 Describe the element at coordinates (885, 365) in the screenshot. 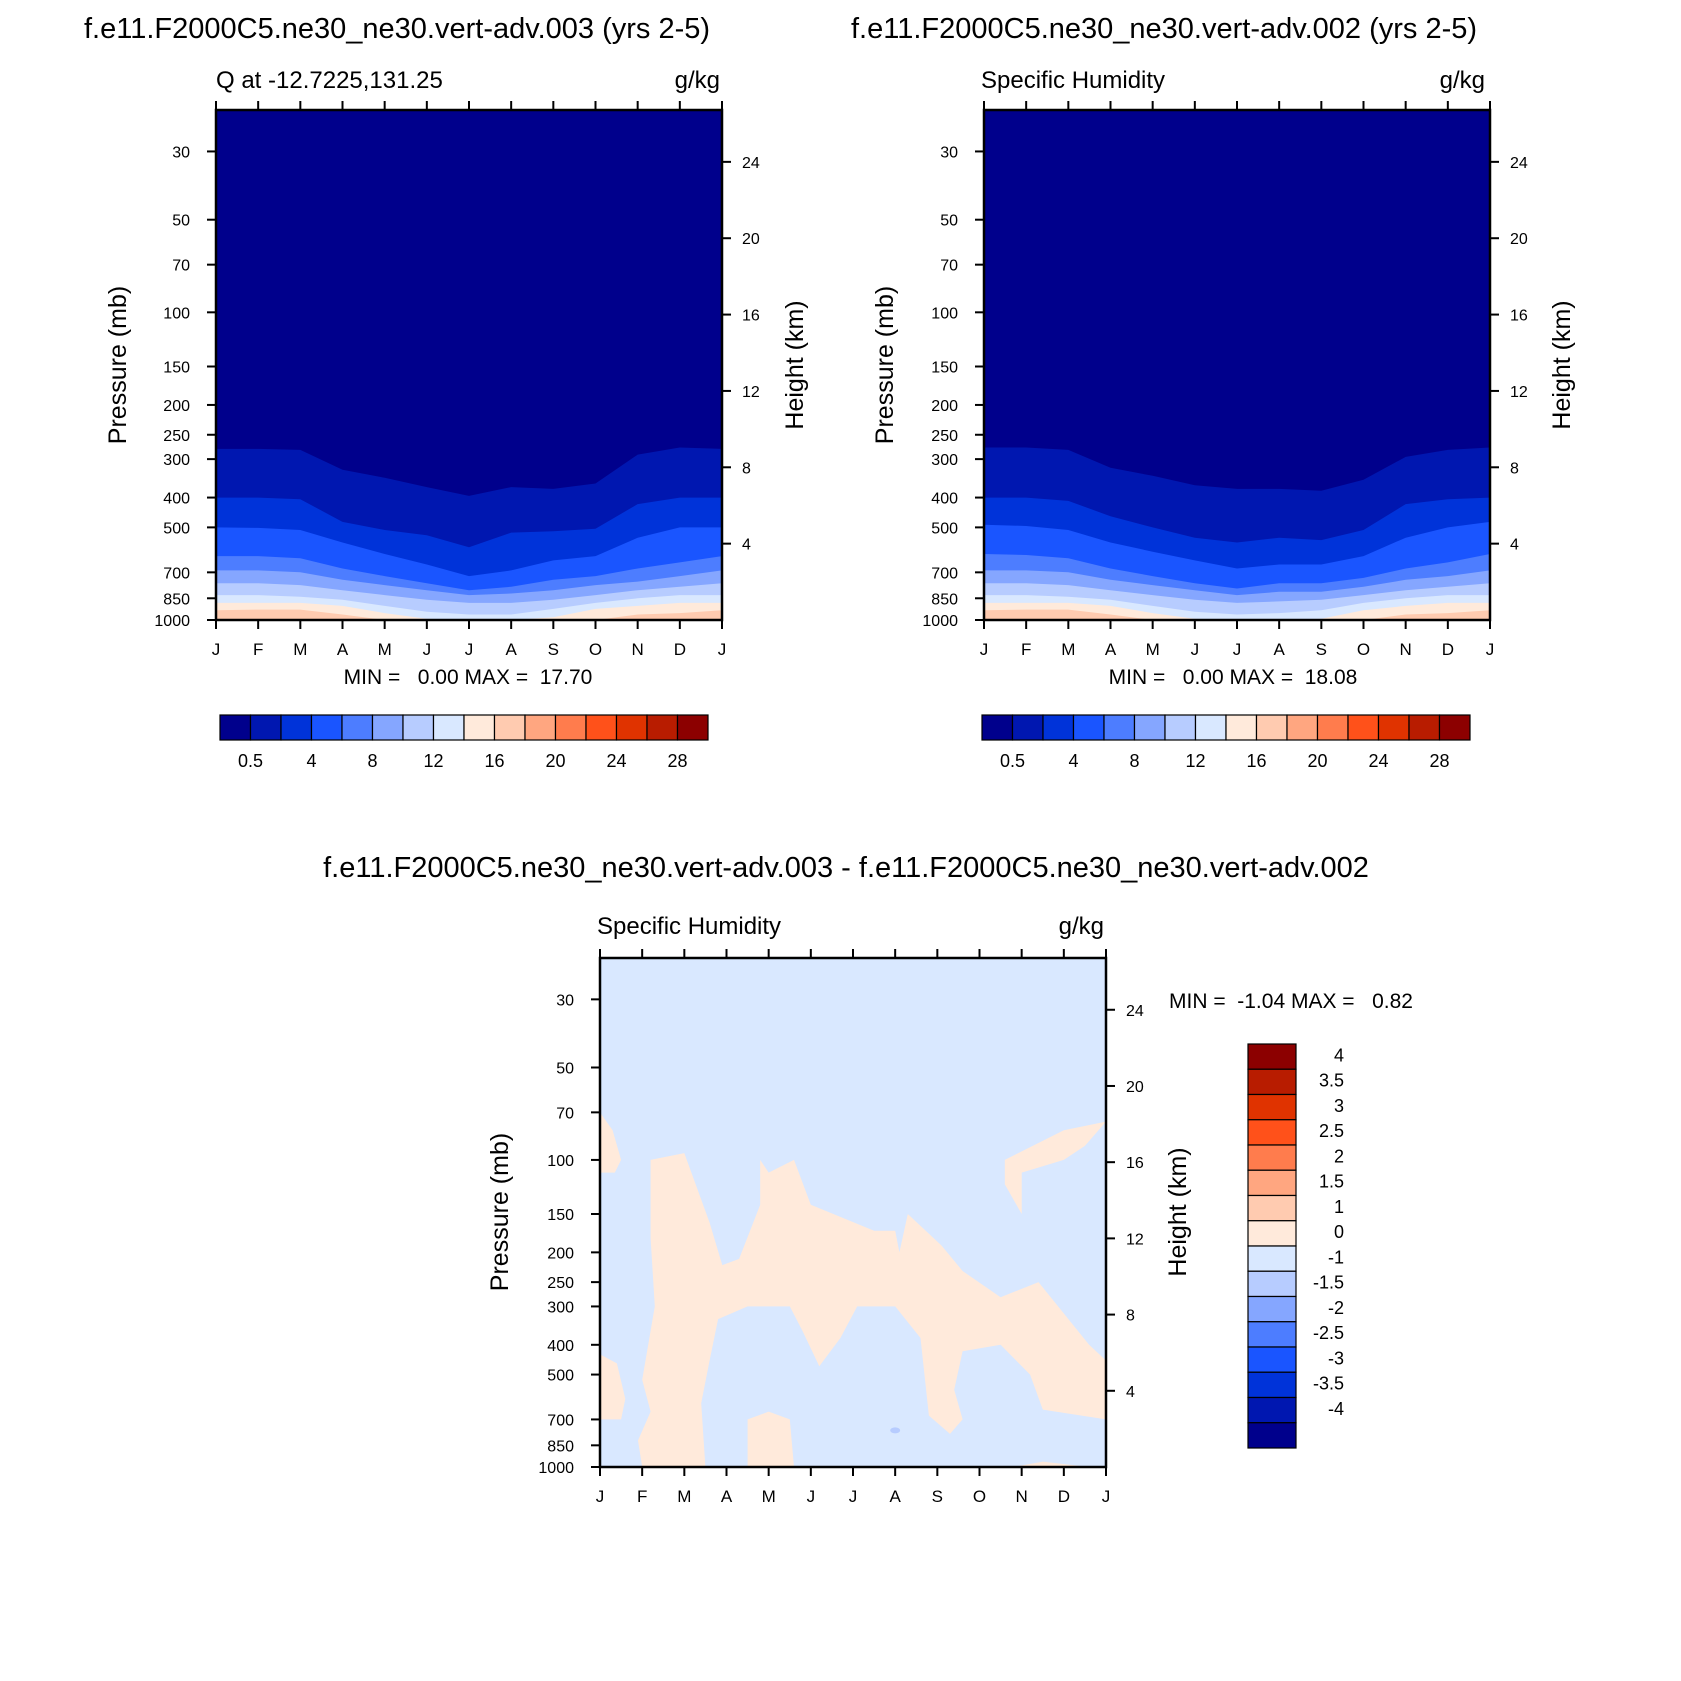

I see `panel2-y-label: Pressure (mb)` at that location.